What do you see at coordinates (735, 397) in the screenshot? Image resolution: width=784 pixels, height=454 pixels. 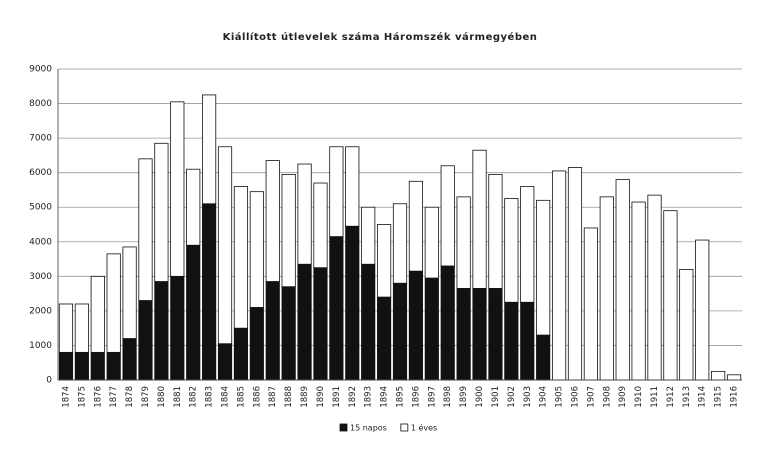 I see `x-tick-label: 1916` at bounding box center [735, 397].